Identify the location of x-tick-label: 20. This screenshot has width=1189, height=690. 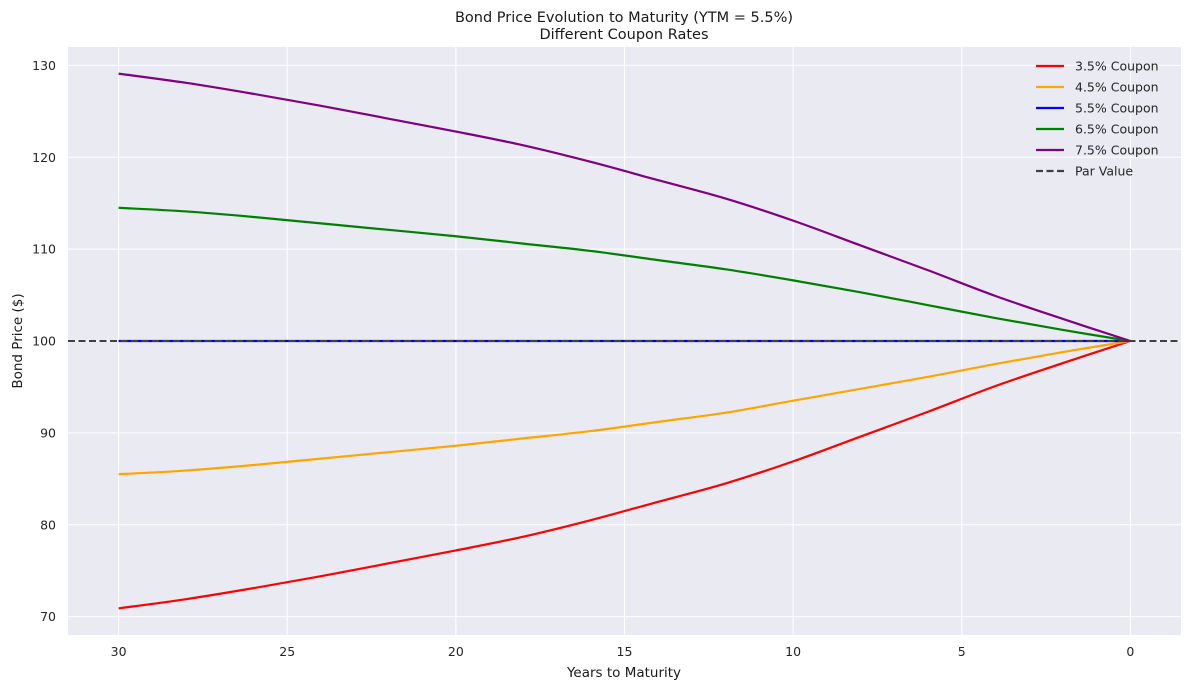
(456, 651).